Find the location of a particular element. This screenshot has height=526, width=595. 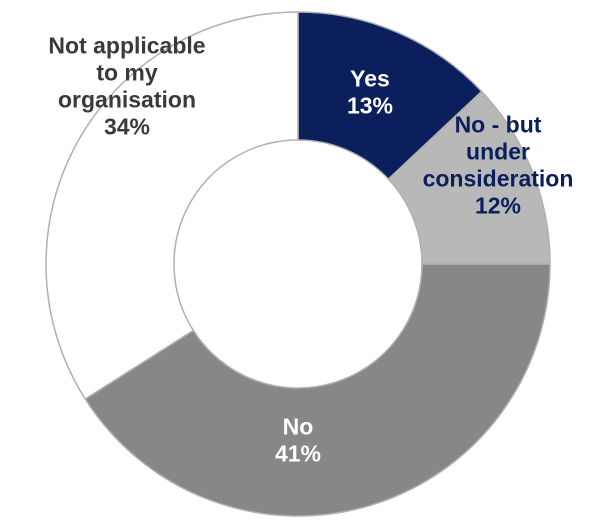

slice-value-label: 34% is located at coordinates (127, 127).